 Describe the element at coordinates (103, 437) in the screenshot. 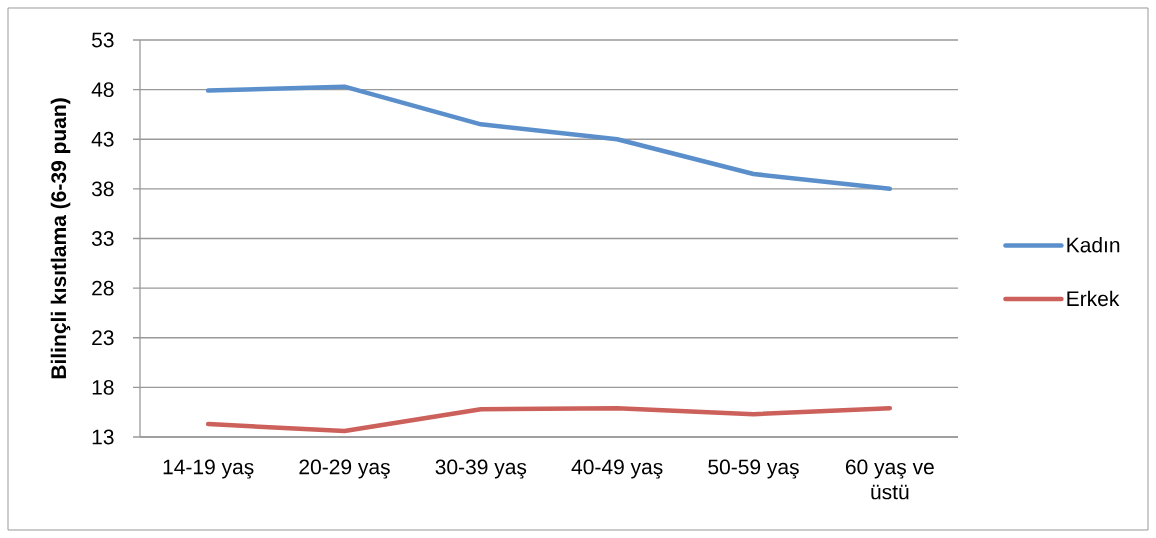

I see `y-tick-label: 13` at that location.